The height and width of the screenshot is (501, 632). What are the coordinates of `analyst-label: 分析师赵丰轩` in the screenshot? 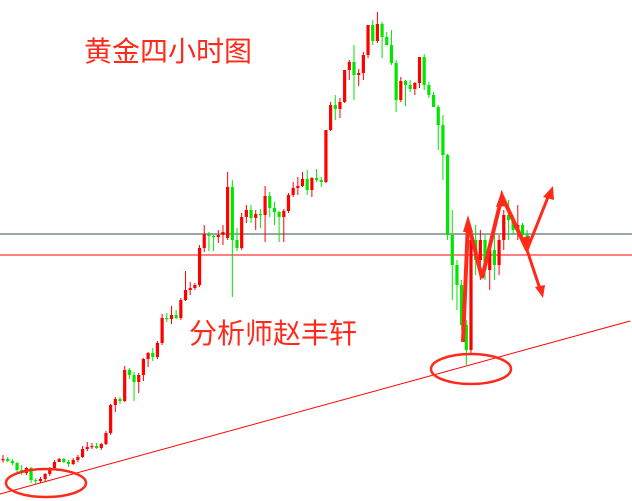 It's located at (273, 333).